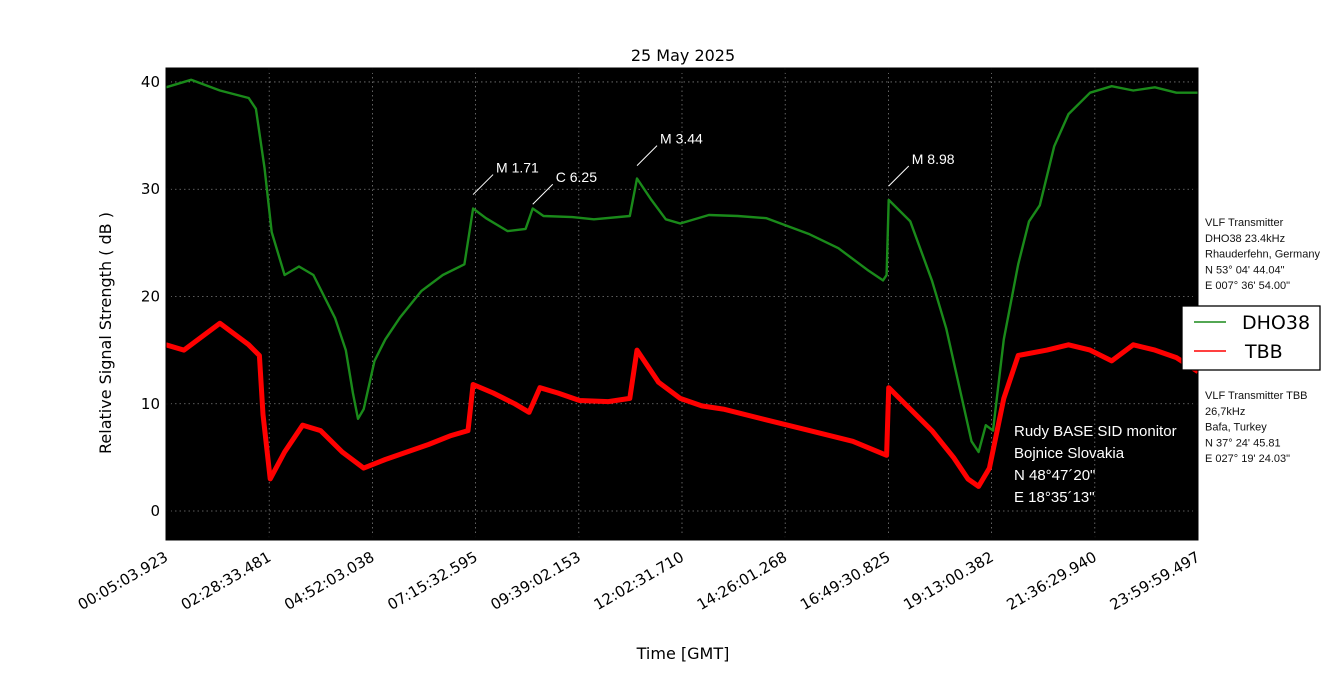 Image resolution: width=1331 pixels, height=675 pixels. What do you see at coordinates (948, 581) in the screenshot?
I see `x-tick-label: 19:13:00.382` at bounding box center [948, 581].